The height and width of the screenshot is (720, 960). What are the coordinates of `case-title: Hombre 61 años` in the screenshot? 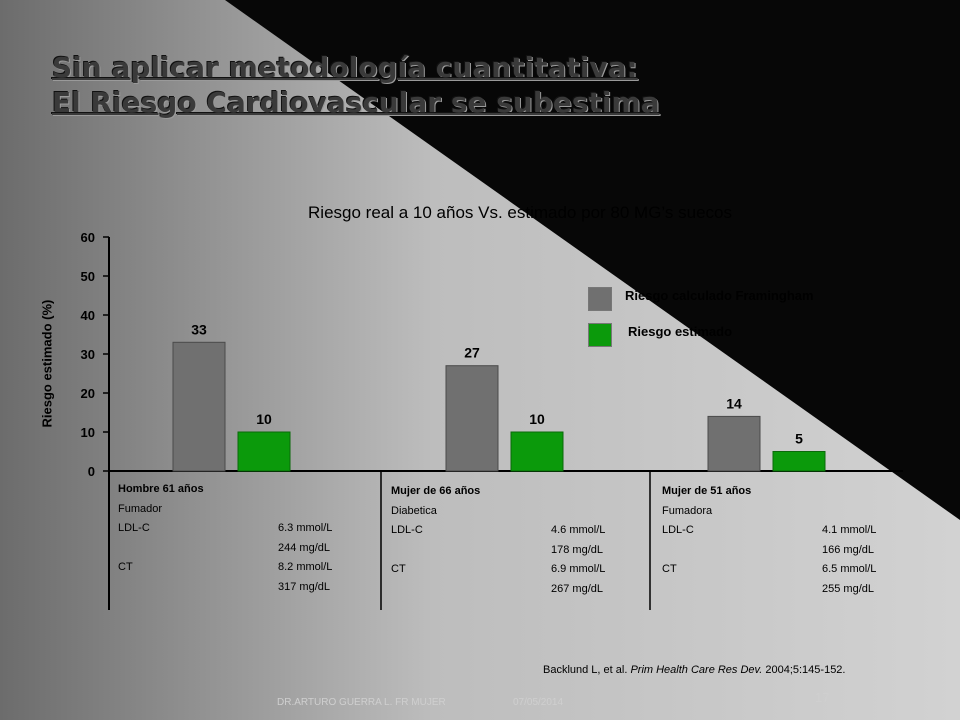 It's located at (161, 489).